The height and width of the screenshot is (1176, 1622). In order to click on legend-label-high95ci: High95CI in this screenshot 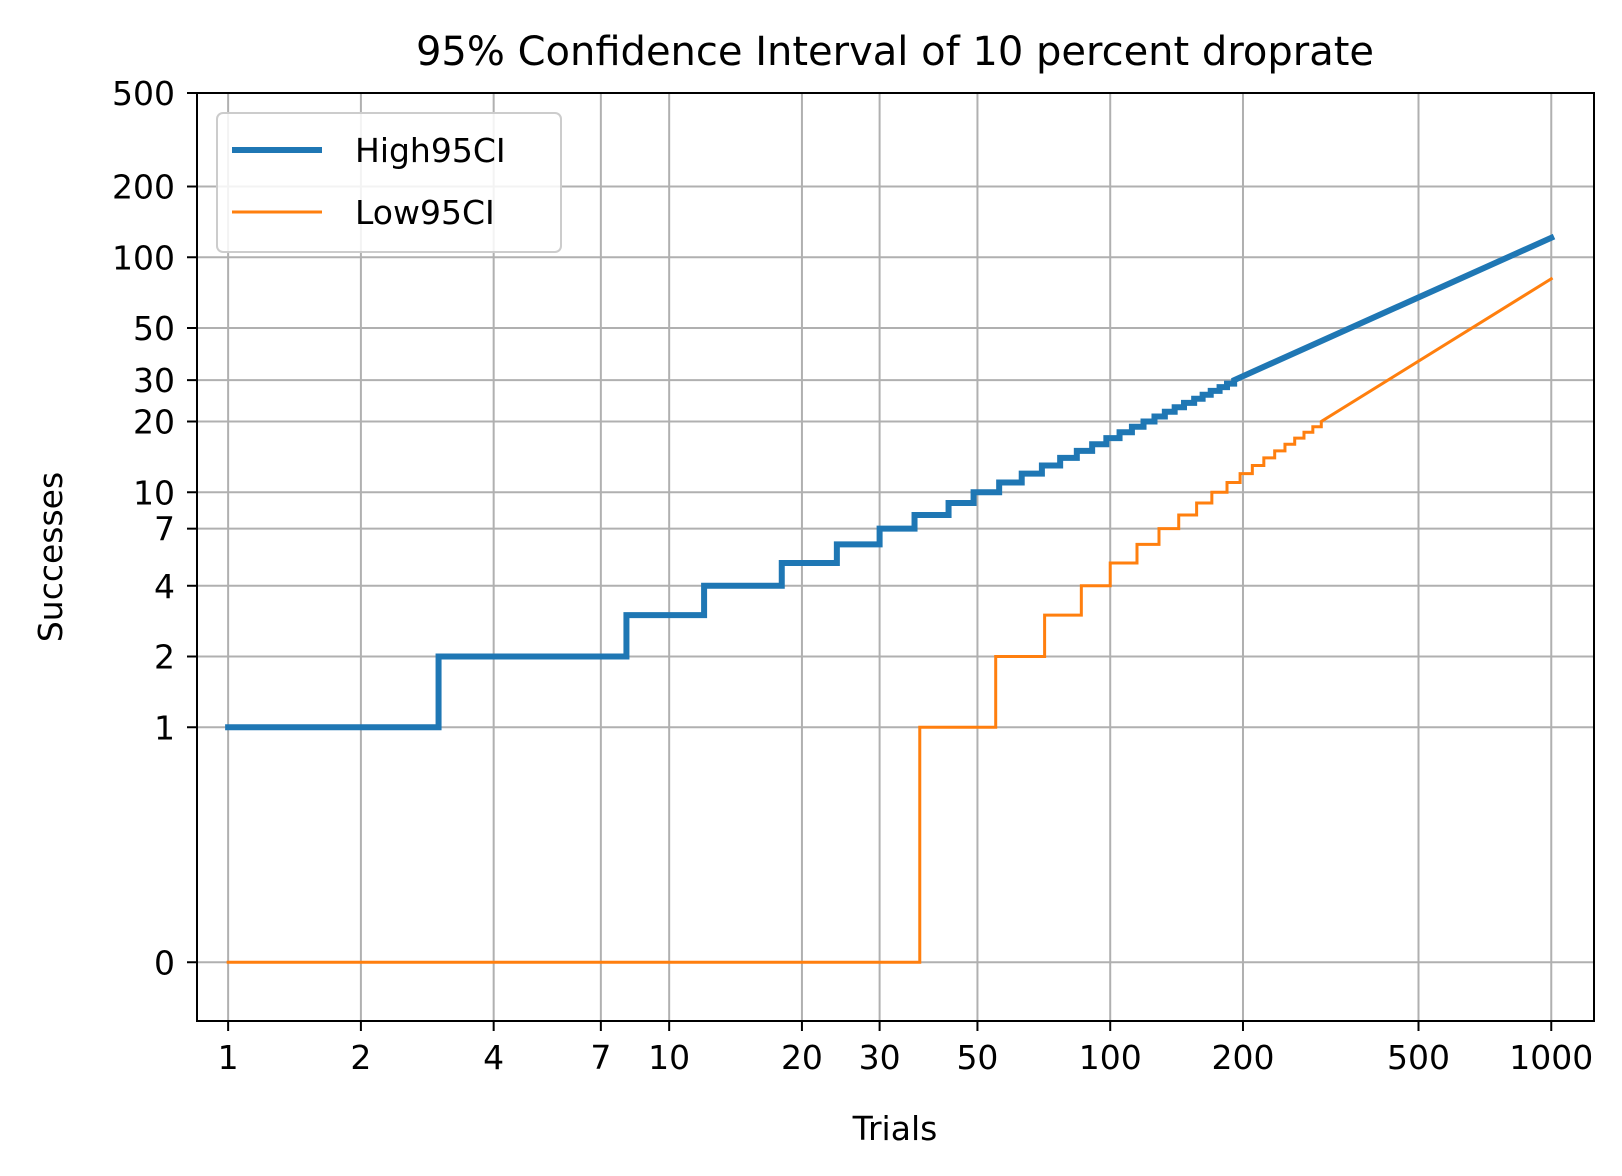, I will do `click(430, 150)`.